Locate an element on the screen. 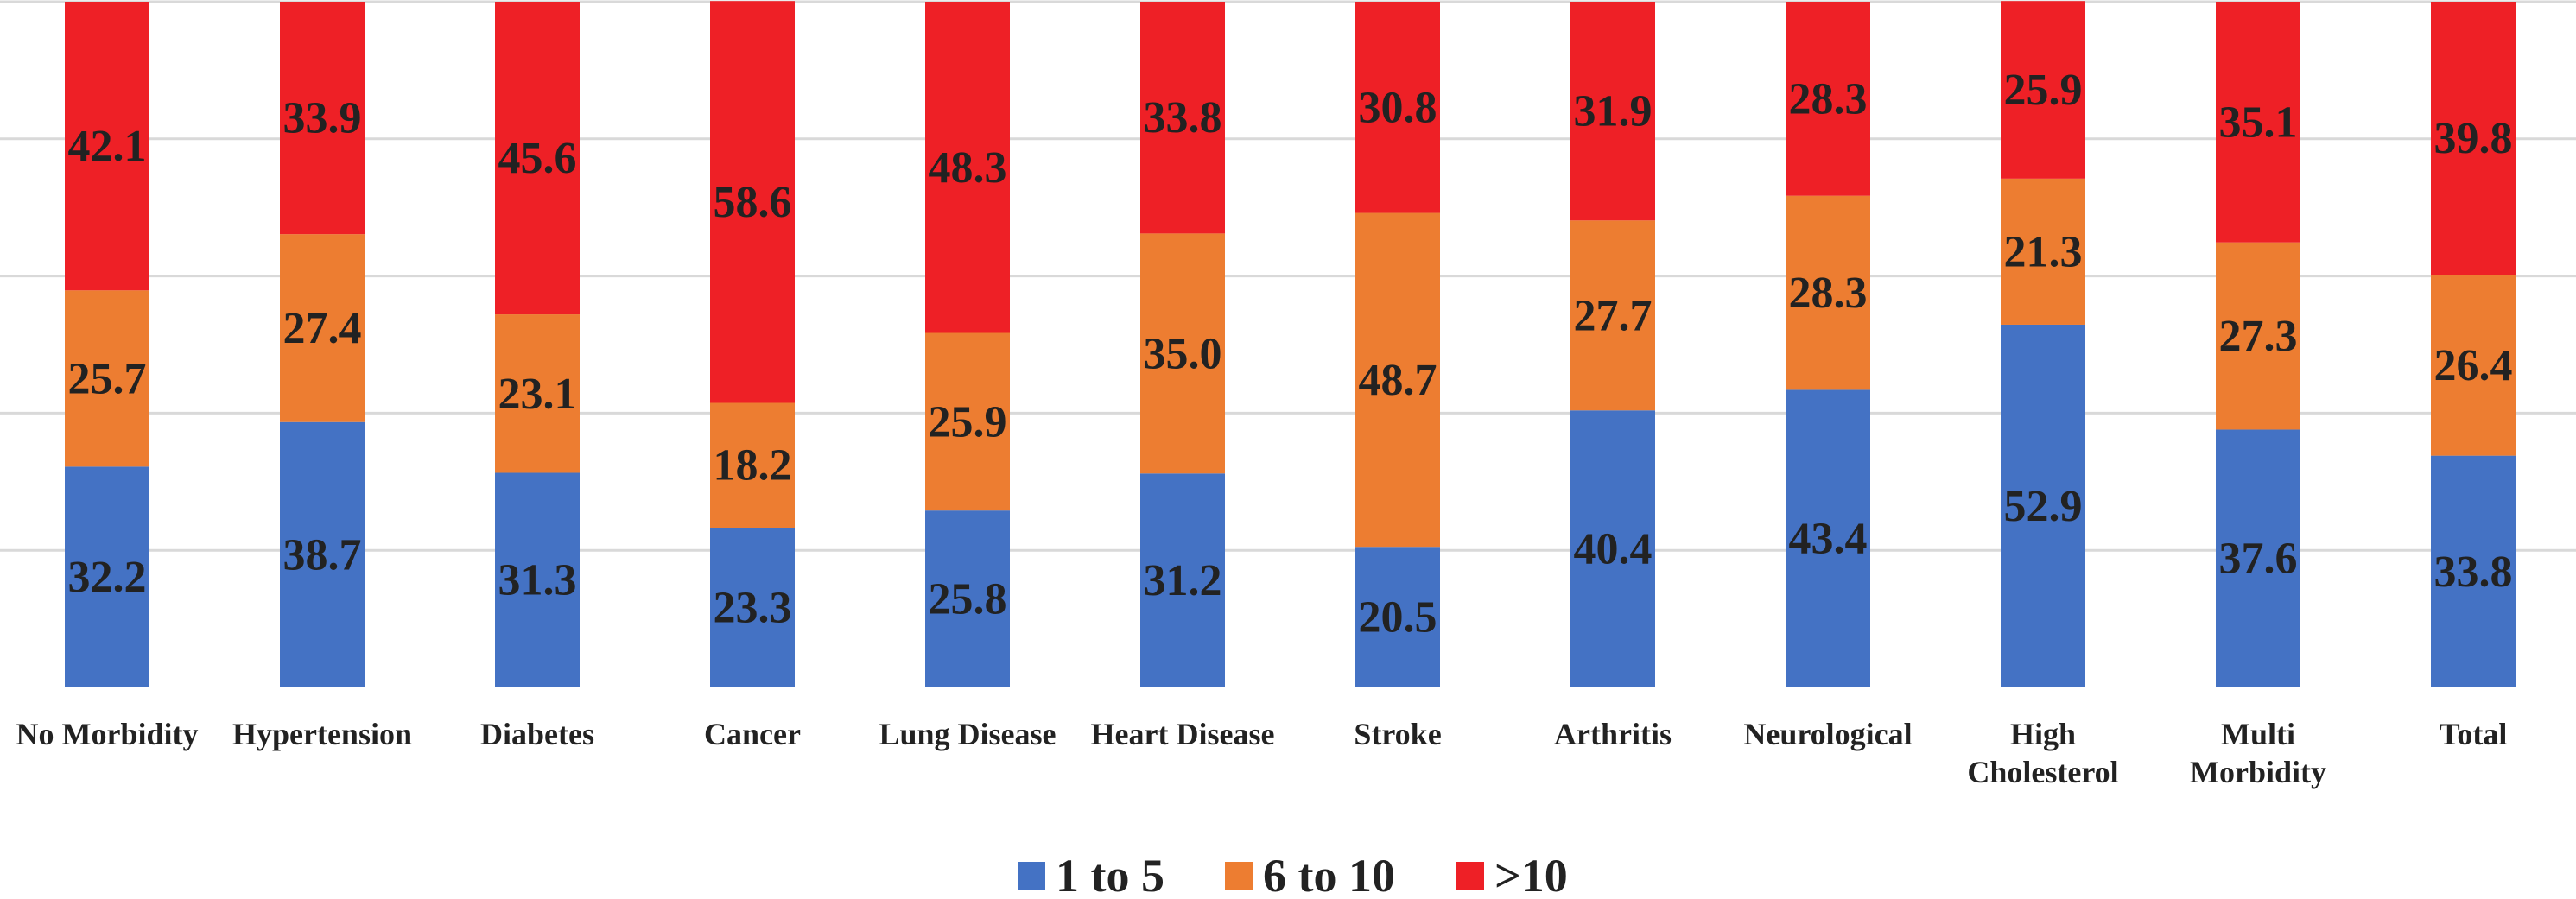 Image resolution: width=2576 pixels, height=899 pixels. data-label: 35.0 is located at coordinates (1183, 353).